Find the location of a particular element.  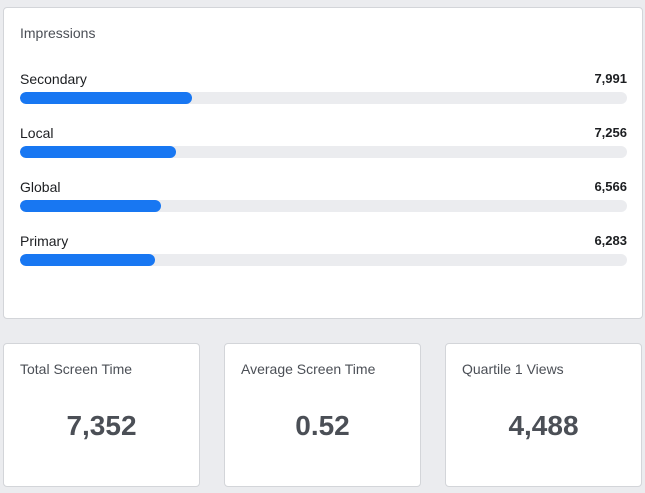

impressions-row-secondary: Secondary 7,991 is located at coordinates (323, 91).